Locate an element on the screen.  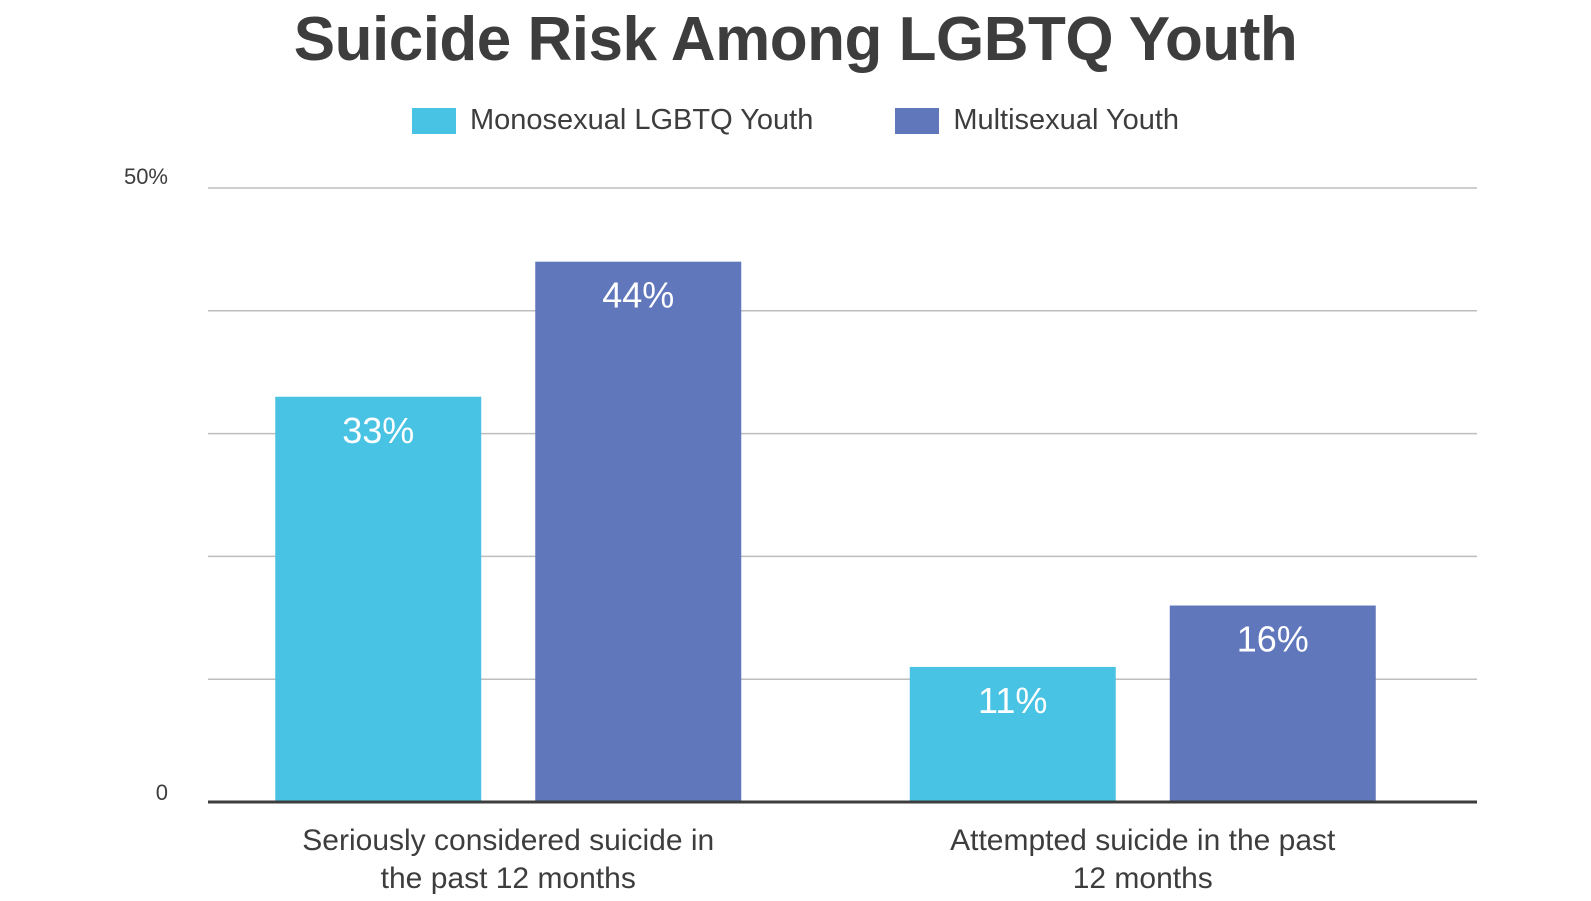
legend-item-multisexual: Multisexual Youth is located at coordinates (1037, 120).